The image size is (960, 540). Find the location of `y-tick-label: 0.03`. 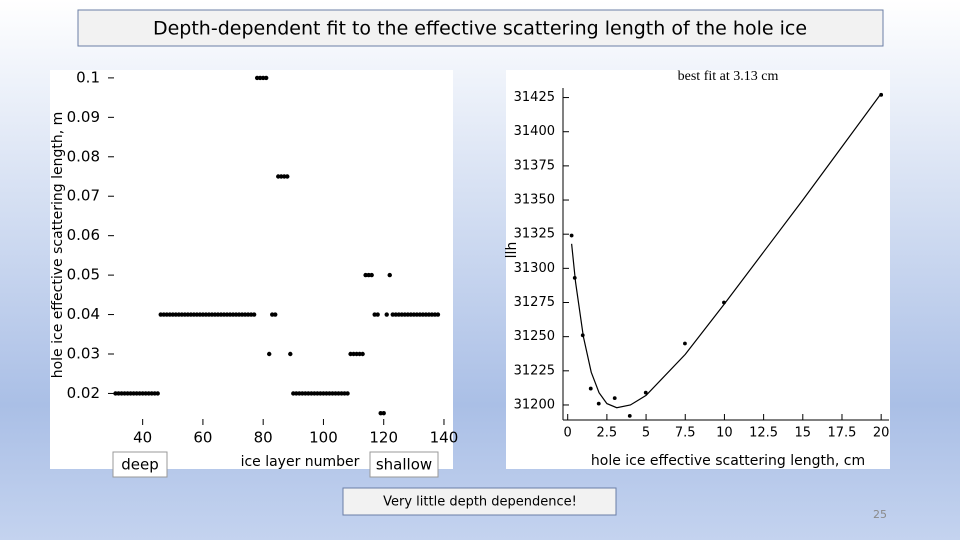

y-tick-label: 0.03 is located at coordinates (83, 354).